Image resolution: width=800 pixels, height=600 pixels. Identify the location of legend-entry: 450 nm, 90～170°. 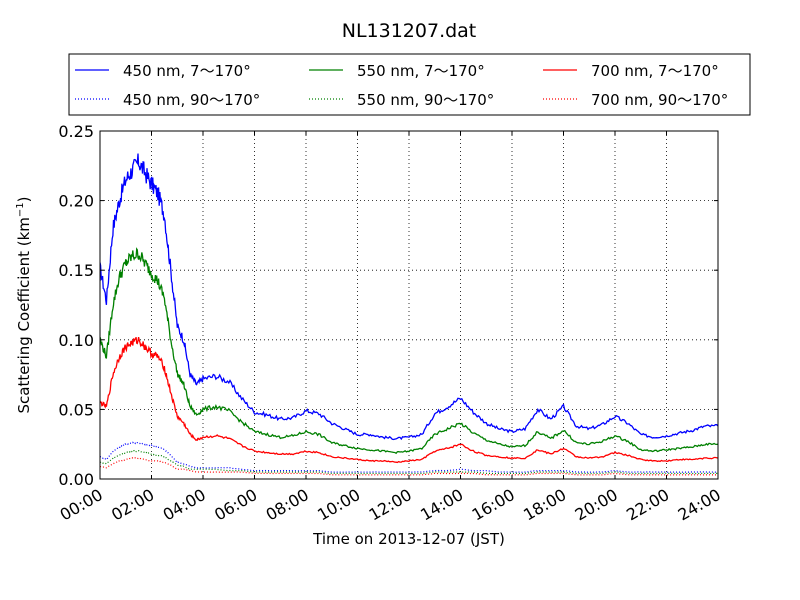
(167, 100).